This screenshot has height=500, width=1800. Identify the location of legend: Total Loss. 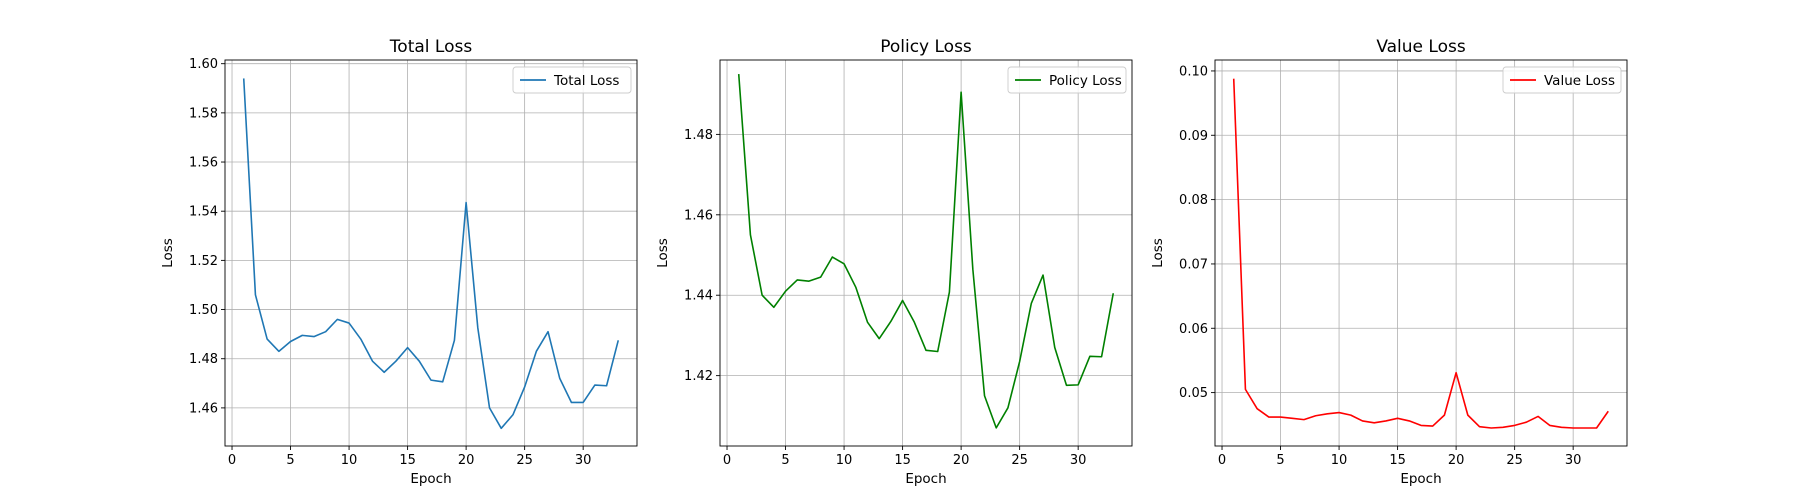
(572, 80).